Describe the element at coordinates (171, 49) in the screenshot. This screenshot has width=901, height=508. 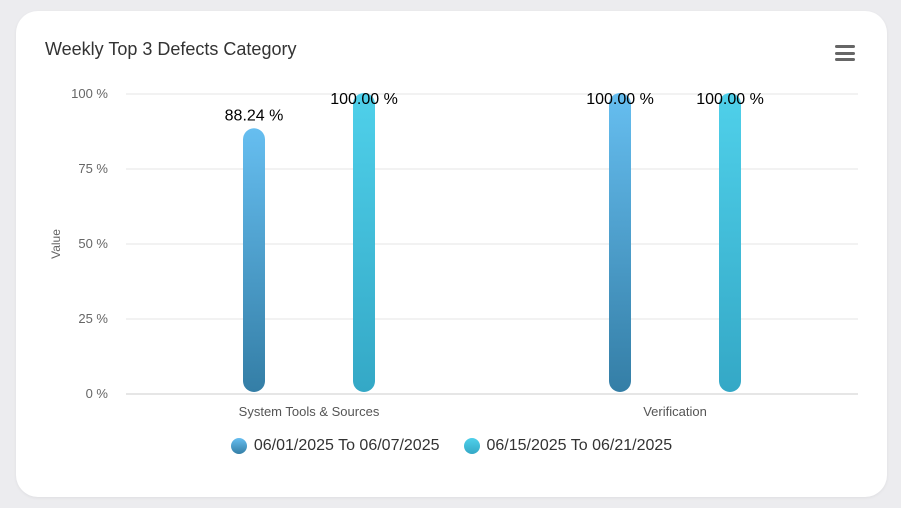
I see `chart-title: Weekly Top 3 Defects Category` at that location.